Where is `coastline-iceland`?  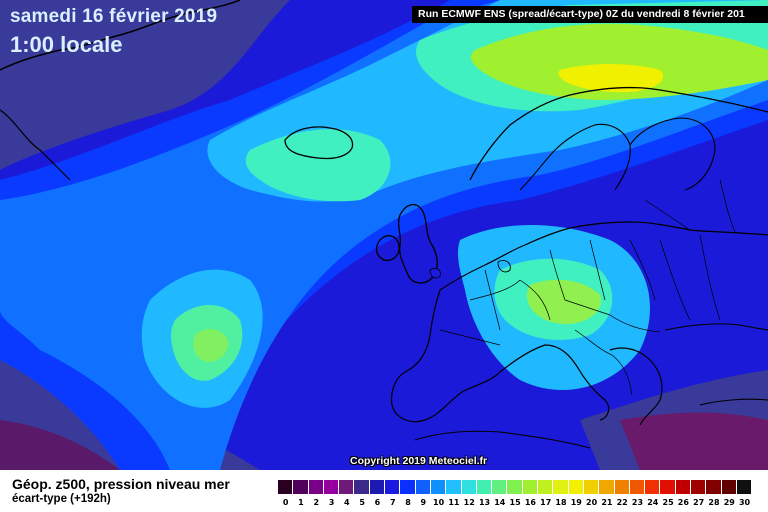
coastline-iceland is located at coordinates (319, 143).